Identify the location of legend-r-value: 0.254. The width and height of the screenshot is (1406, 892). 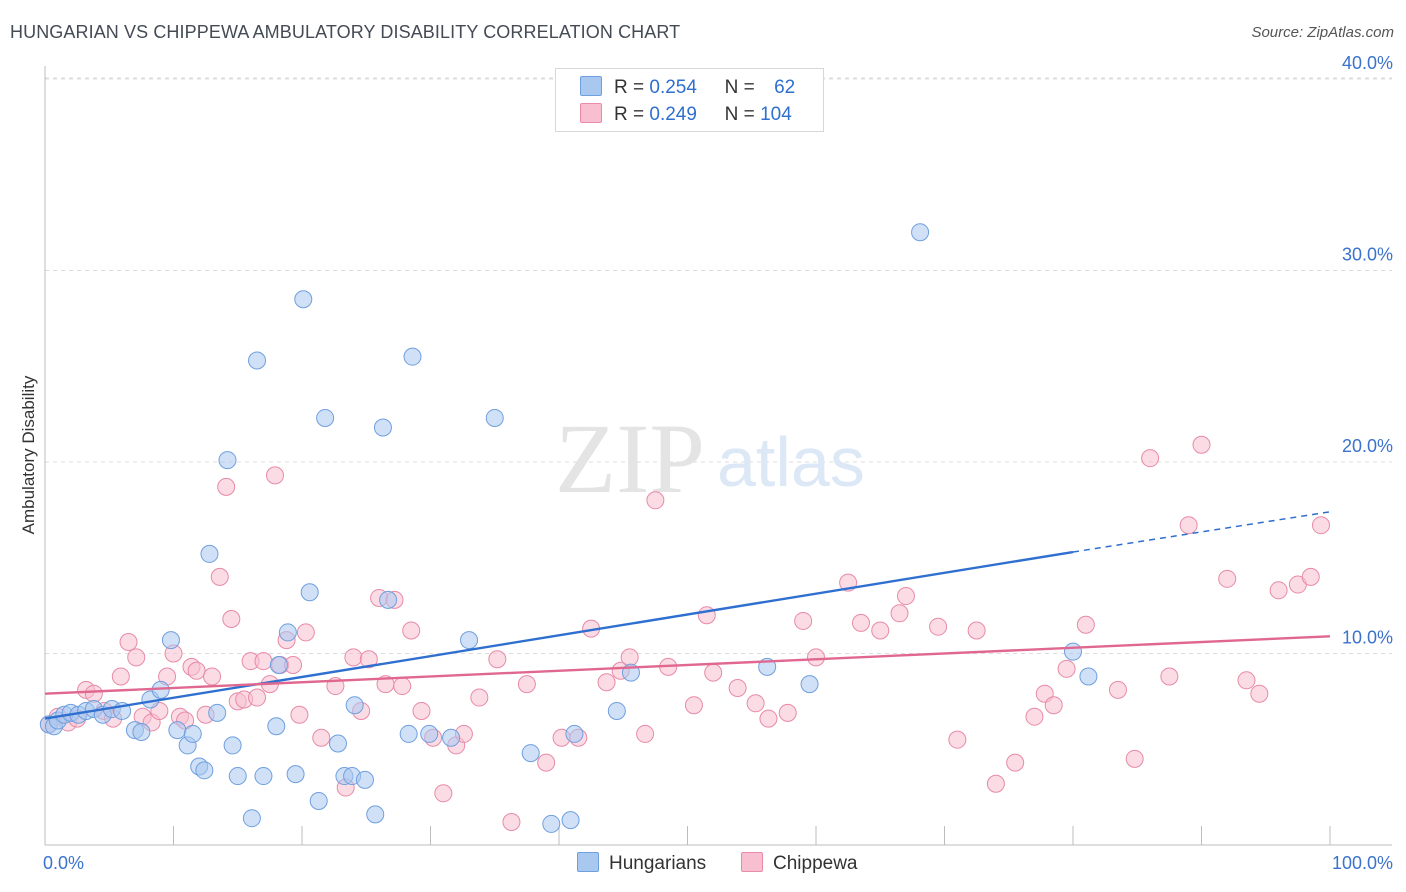
(673, 87).